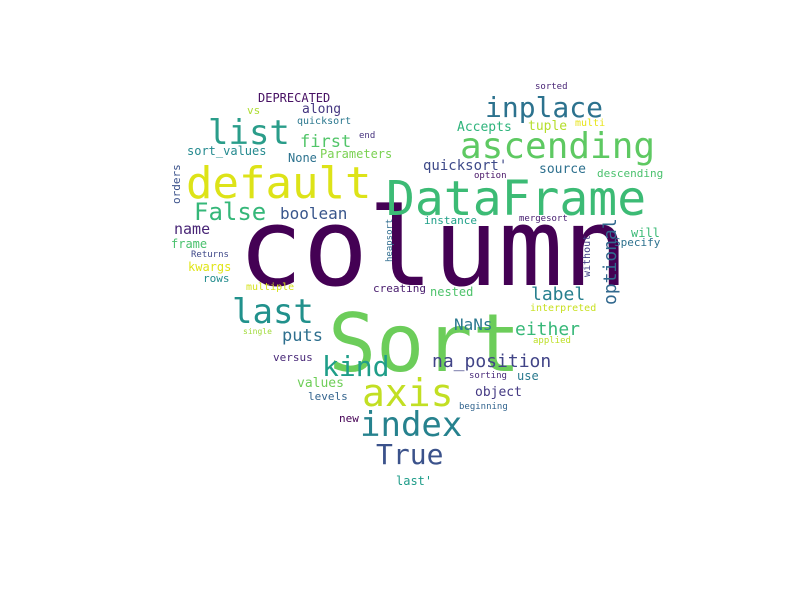 The width and height of the screenshot is (800, 600). I want to click on cloud-word: orders, so click(176, 184).